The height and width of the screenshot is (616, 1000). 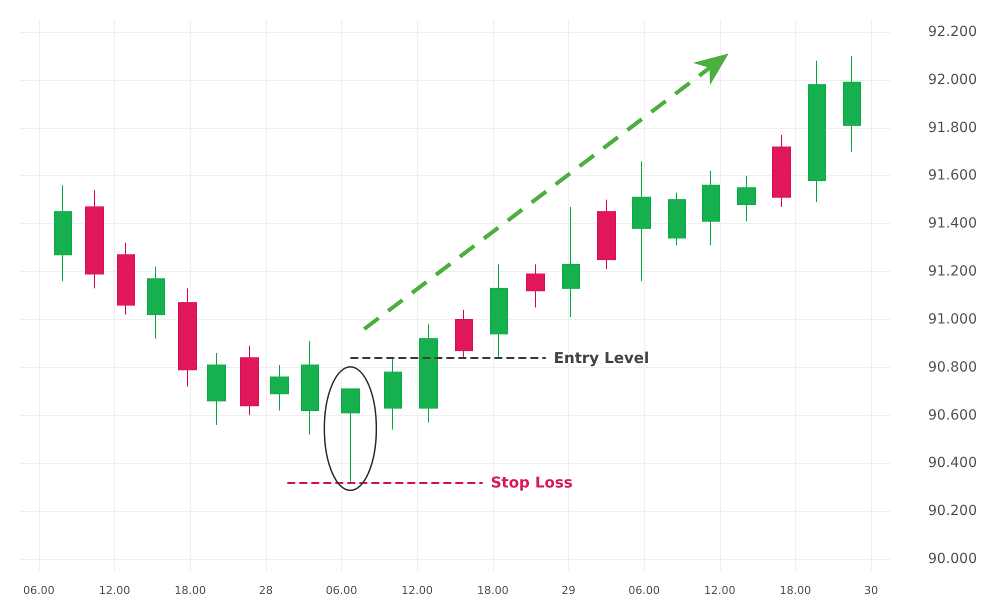 I want to click on ref-line-label: Stop Loss, so click(x=531, y=482).